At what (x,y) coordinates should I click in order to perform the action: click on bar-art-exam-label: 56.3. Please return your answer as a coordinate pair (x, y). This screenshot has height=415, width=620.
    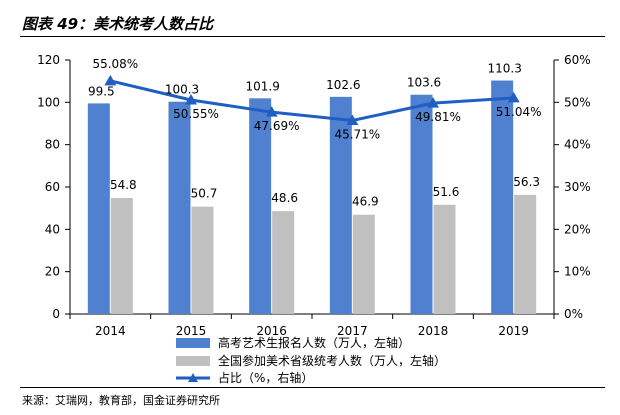
    Looking at the image, I should click on (526, 182).